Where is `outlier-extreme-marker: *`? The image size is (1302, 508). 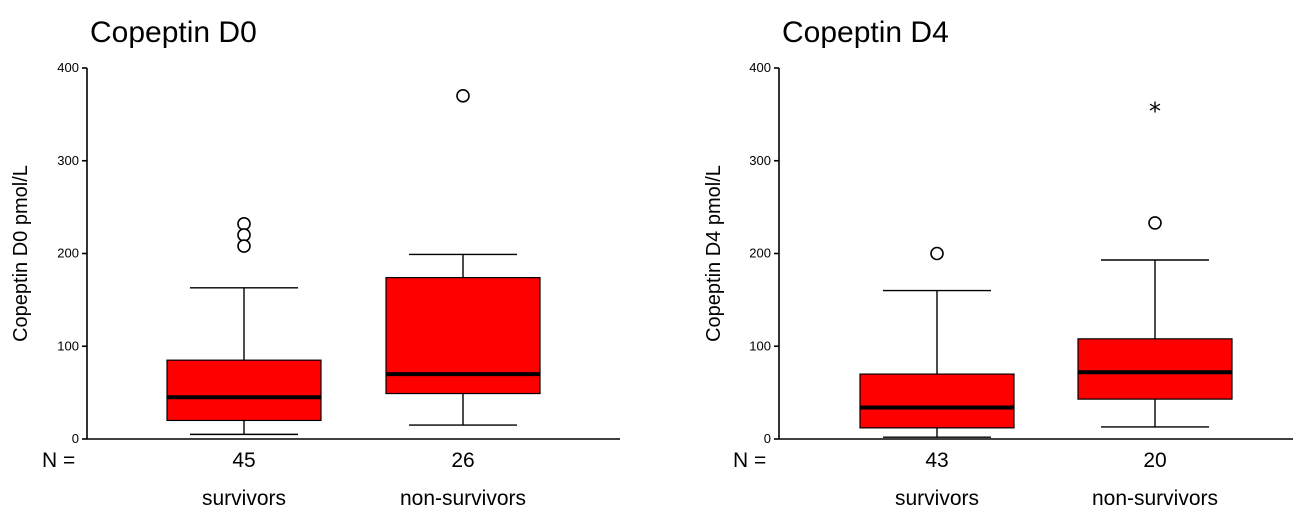 outlier-extreme-marker: * is located at coordinates (1155, 112).